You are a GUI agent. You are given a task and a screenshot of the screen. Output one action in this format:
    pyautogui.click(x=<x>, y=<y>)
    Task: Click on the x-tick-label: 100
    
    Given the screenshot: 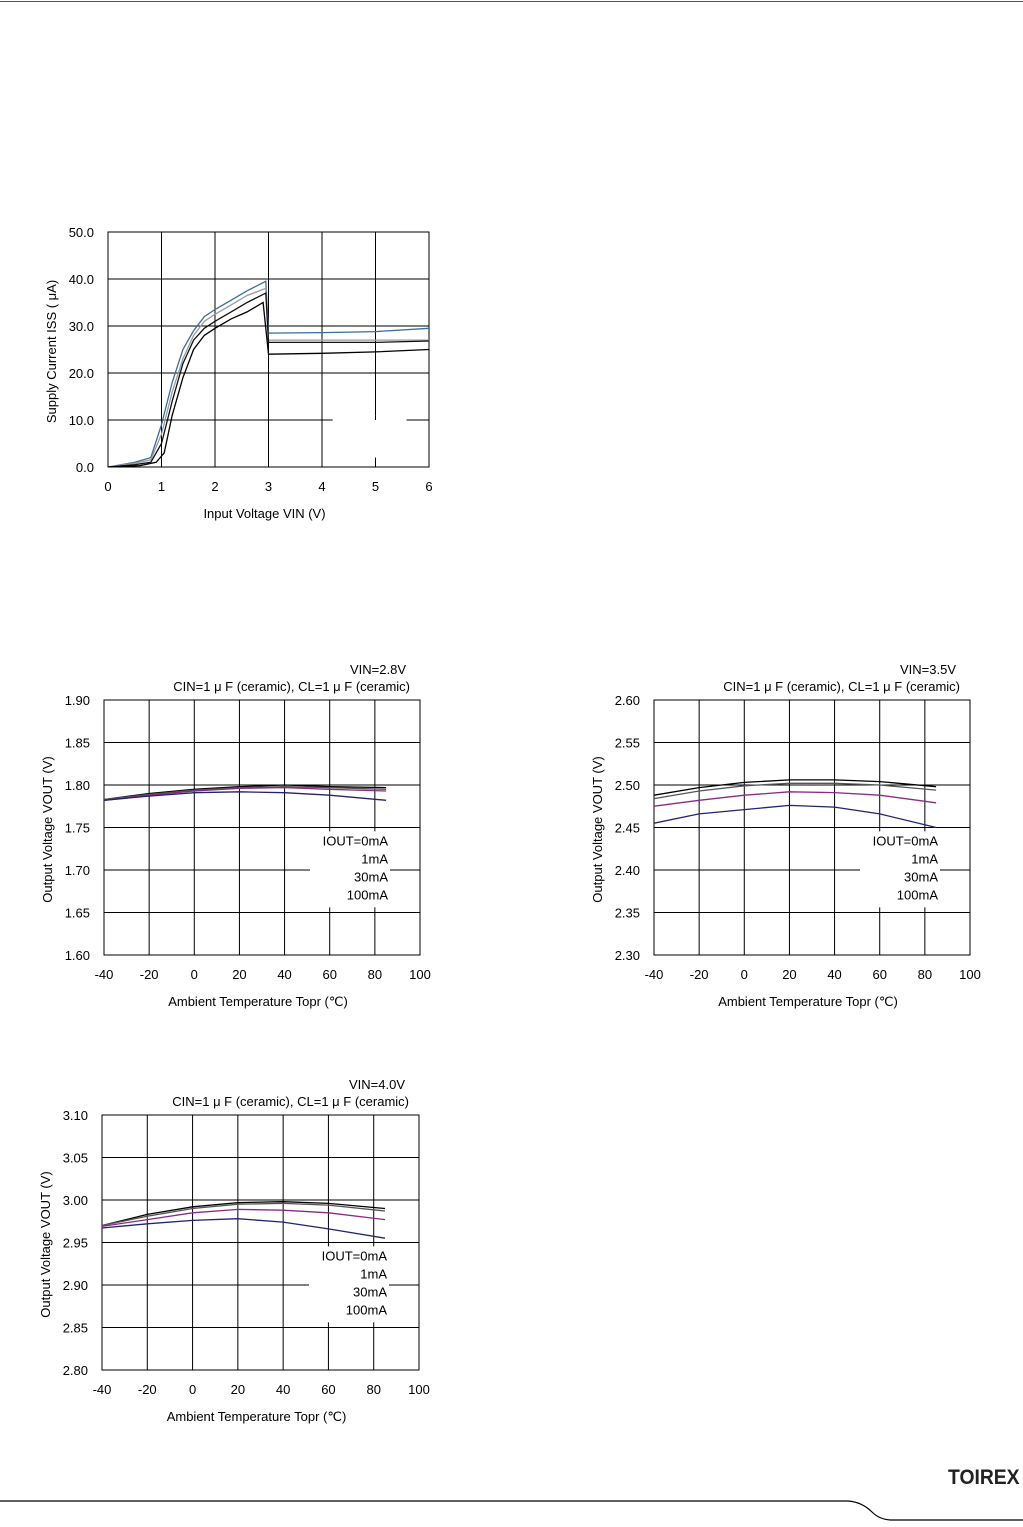 What is the action you would take?
    pyautogui.click(x=419, y=1389)
    